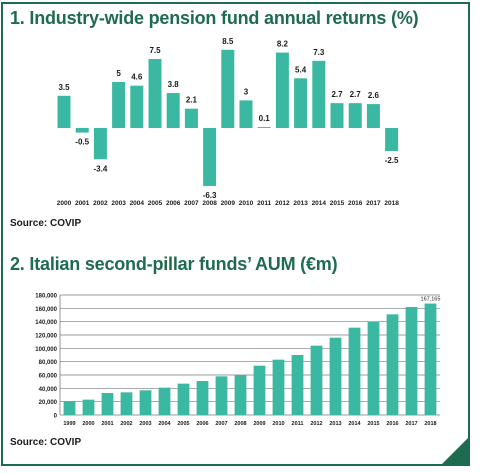 This screenshot has height=473, width=480. What do you see at coordinates (82, 130) in the screenshot?
I see `bar-2001` at bounding box center [82, 130].